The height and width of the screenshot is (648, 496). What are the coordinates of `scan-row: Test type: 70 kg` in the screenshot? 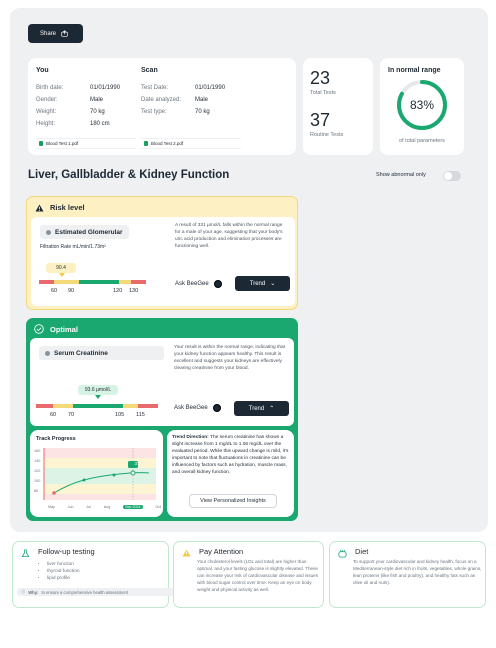 It's located at (175, 112).